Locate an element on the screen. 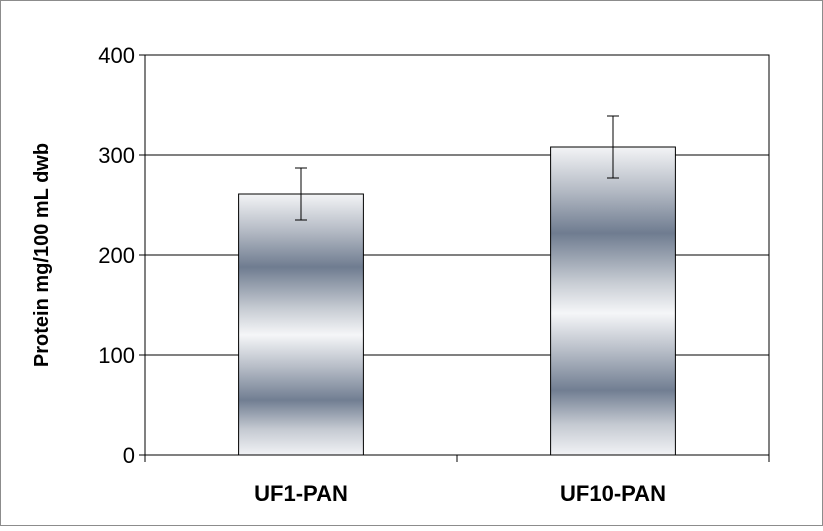 Image resolution: width=823 pixels, height=531 pixels. y-ticks: 0 100 200 300 400 is located at coordinates (121, 255).